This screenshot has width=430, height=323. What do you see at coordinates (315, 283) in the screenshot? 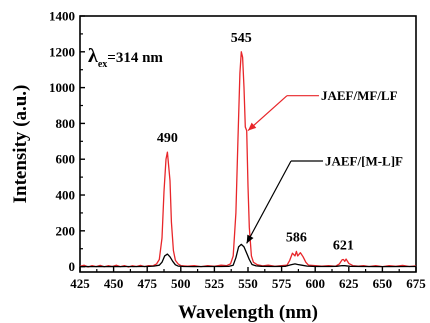
I see `x-tick-label: 600` at bounding box center [315, 283].